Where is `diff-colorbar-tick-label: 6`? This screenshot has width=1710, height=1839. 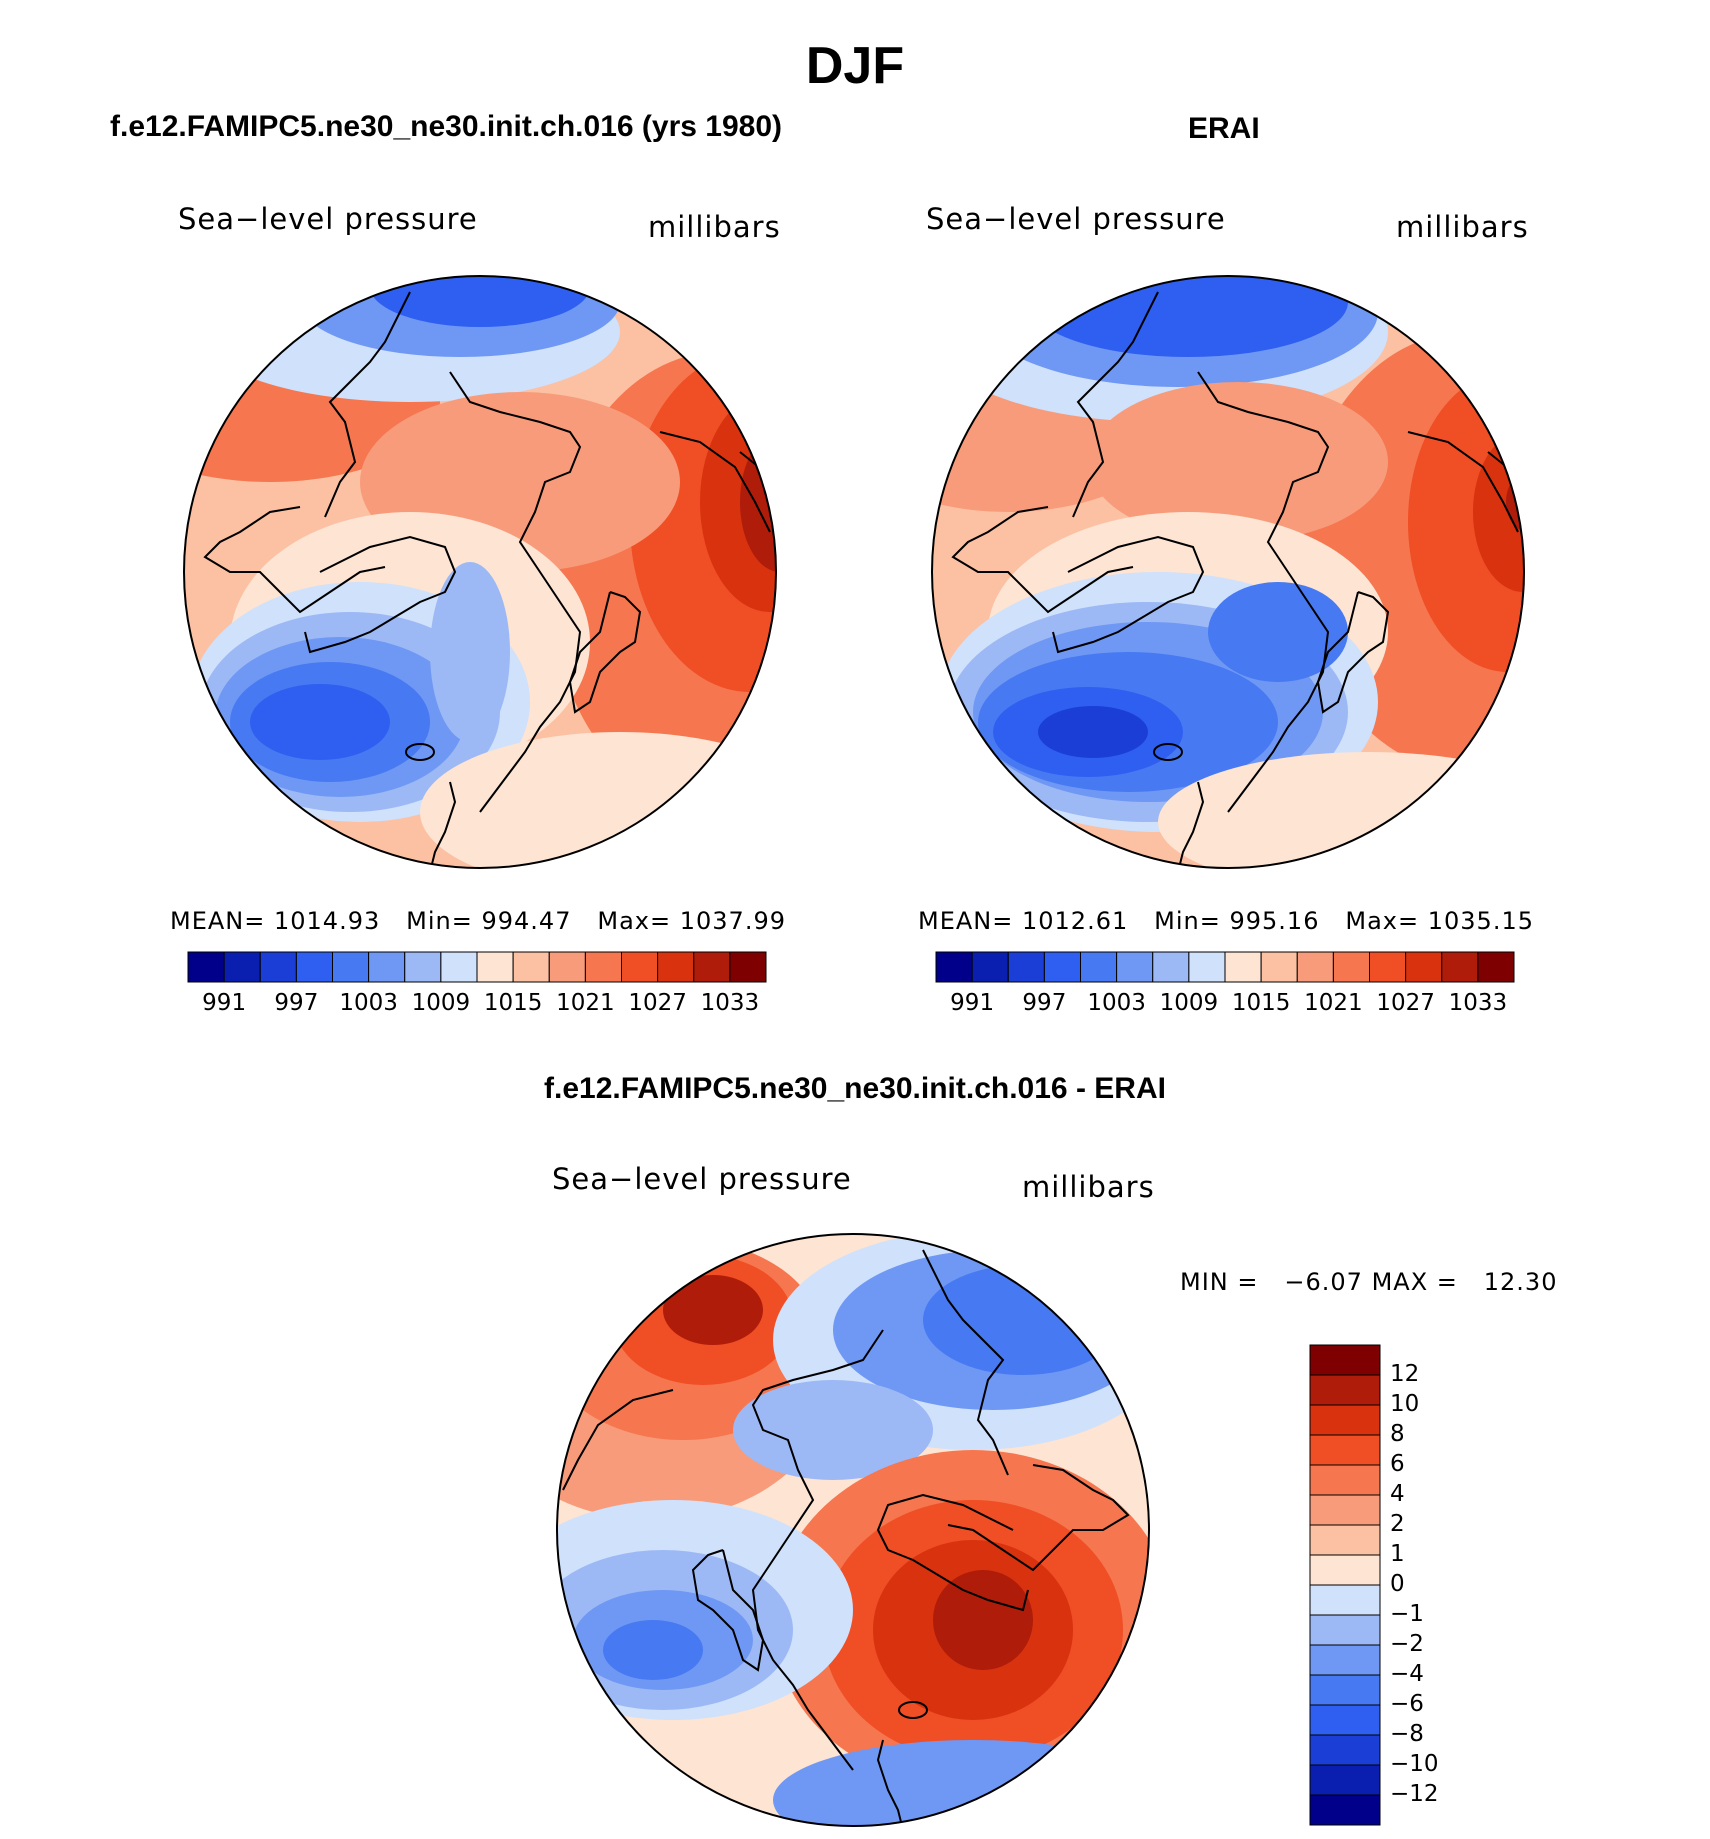 diff-colorbar-tick-label: 6 is located at coordinates (1397, 1464).